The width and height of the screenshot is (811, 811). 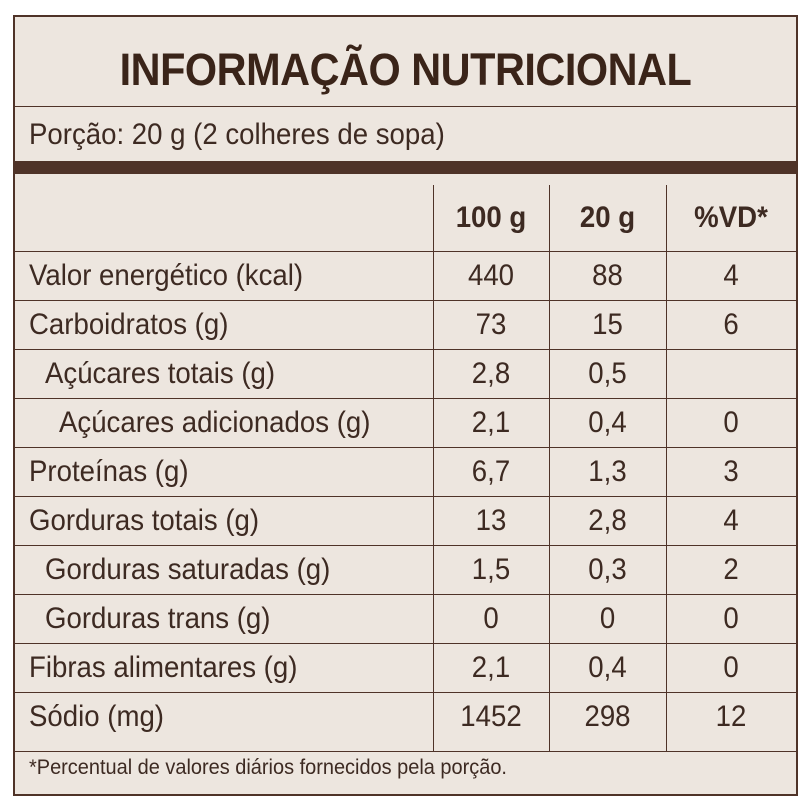 I want to click on nutrient-name: Gorduras saturadas (g), so click(x=188, y=569).